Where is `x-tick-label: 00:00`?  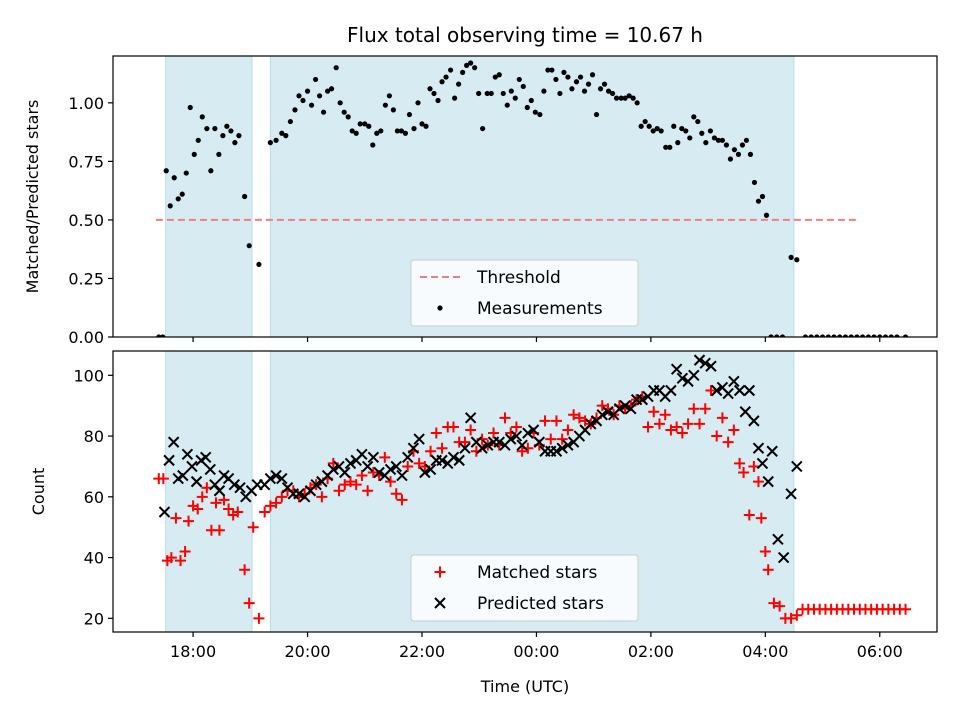
x-tick-label: 00:00 is located at coordinates (536, 651).